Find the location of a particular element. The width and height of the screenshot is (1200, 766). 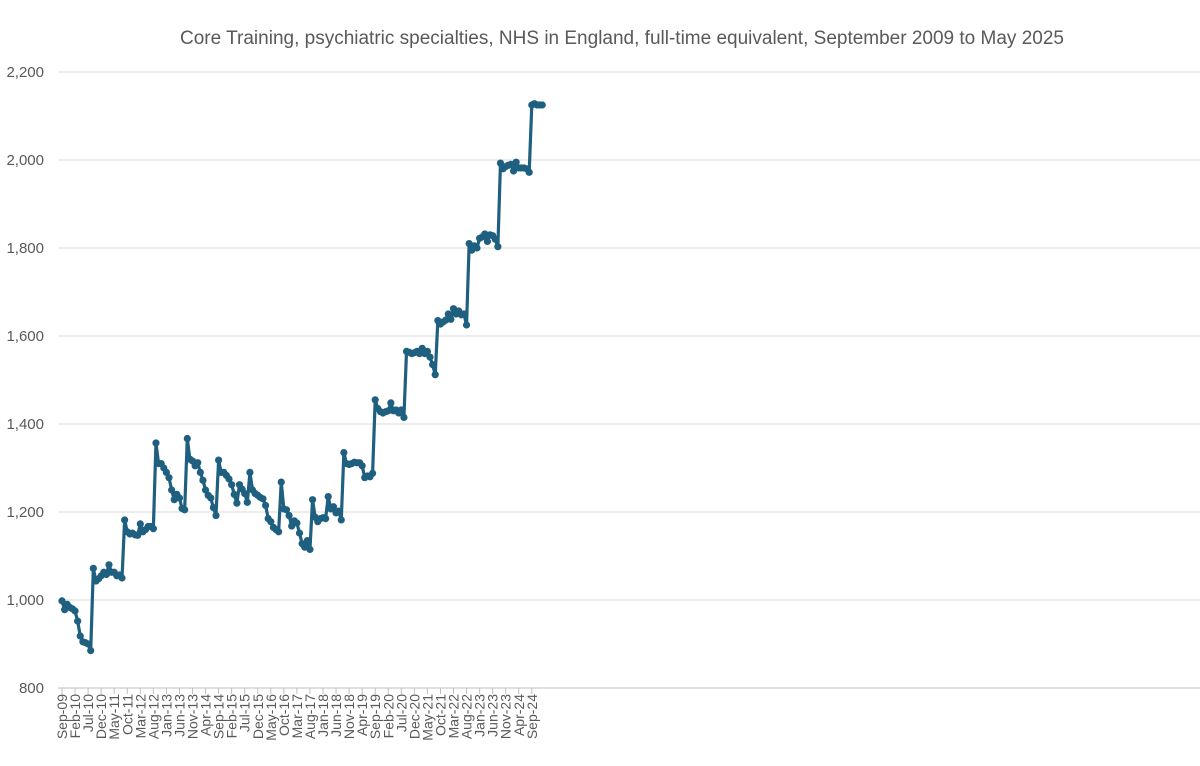

x-tick-label: Apr-19 is located at coordinates (362, 715).